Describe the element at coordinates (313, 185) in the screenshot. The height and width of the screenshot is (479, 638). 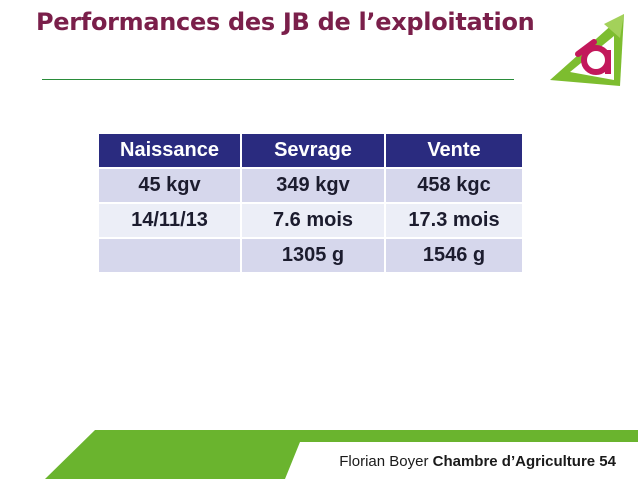
I see `table-cell: 349 kgv` at that location.